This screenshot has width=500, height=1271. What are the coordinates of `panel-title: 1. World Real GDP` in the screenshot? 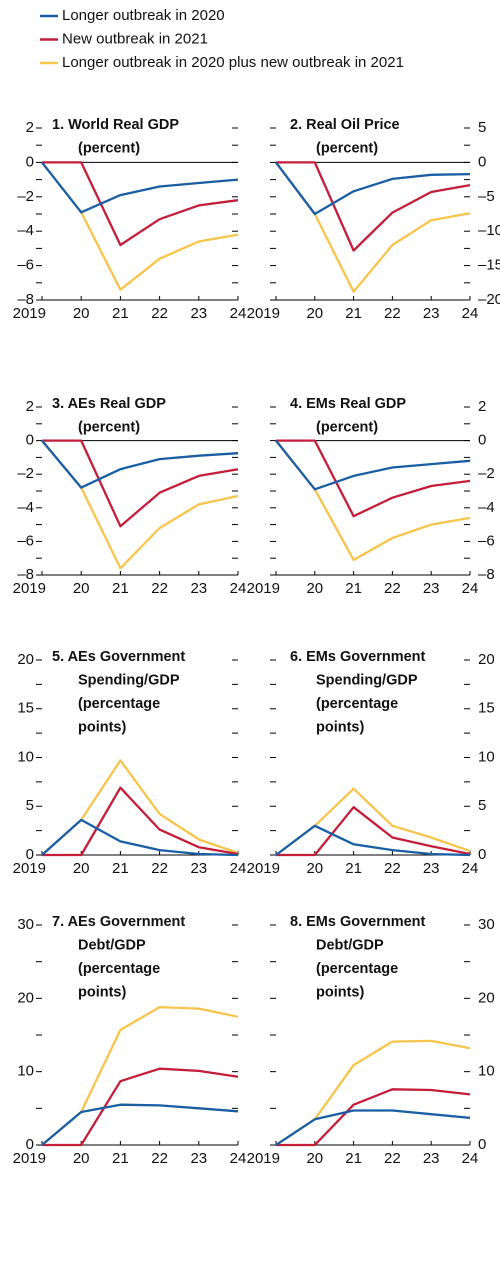 It's located at (115, 125).